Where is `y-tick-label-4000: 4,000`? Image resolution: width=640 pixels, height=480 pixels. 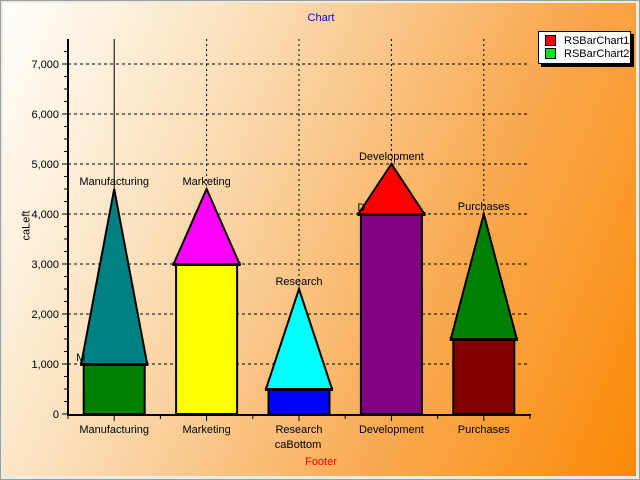 y-tick-label-4000: 4,000 is located at coordinates (45, 215).